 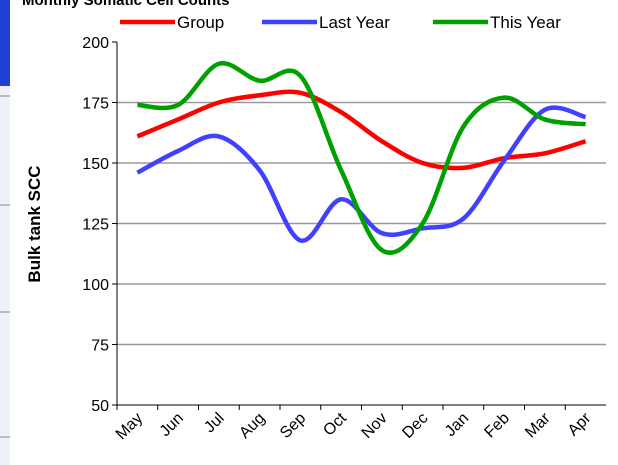 What do you see at coordinates (100, 406) in the screenshot?
I see `y-tick-label: 50` at bounding box center [100, 406].